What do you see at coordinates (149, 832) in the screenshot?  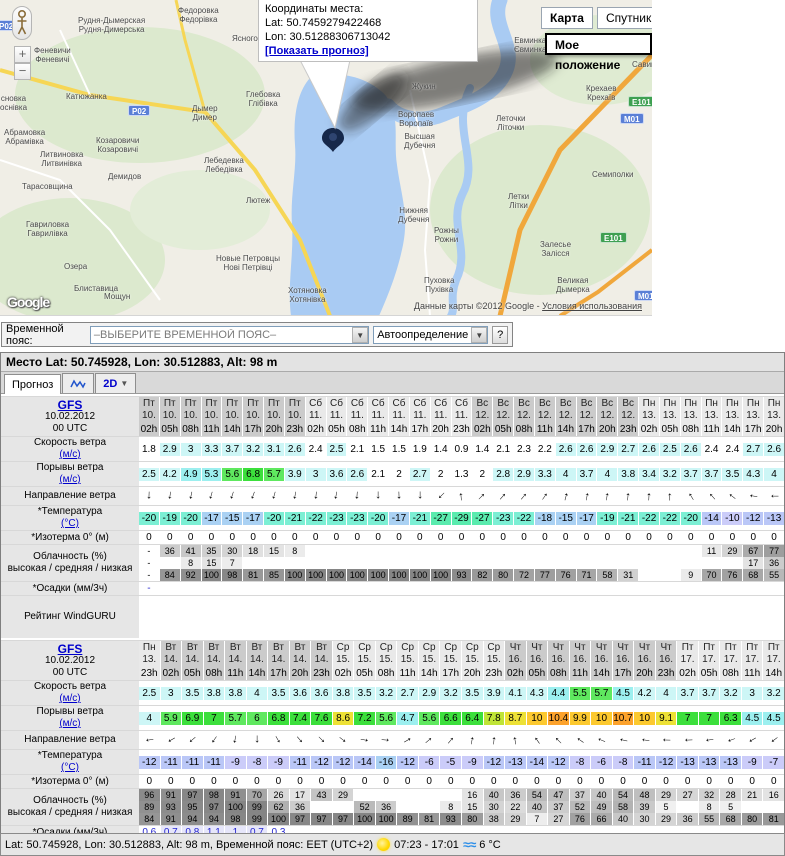 I see `precip-cell: 0.6` at bounding box center [149, 832].